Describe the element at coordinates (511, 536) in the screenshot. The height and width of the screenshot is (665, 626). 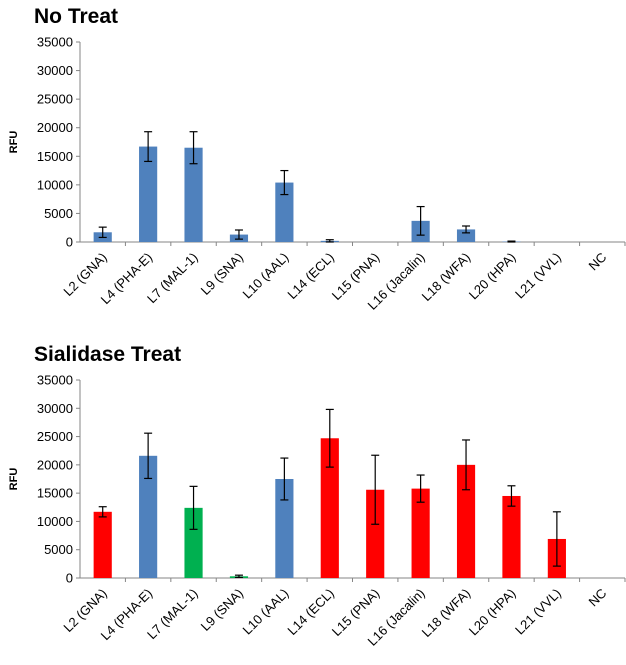
I see `bar-l20-hpa` at that location.